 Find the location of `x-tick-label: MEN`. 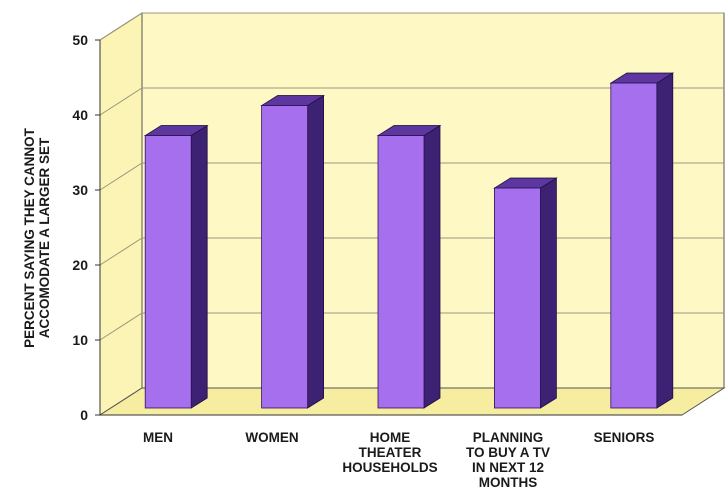

x-tick-label: MEN is located at coordinates (158, 437).